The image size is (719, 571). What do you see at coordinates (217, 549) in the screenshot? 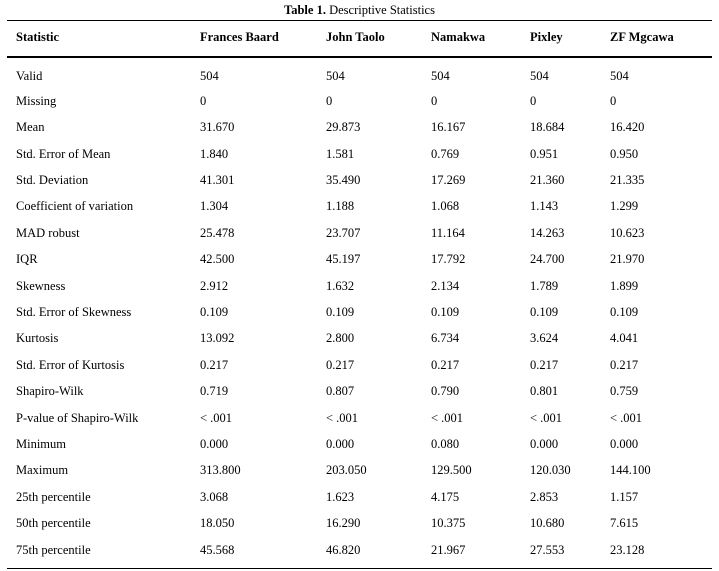
I see `cell-value: 45.568` at bounding box center [217, 549].